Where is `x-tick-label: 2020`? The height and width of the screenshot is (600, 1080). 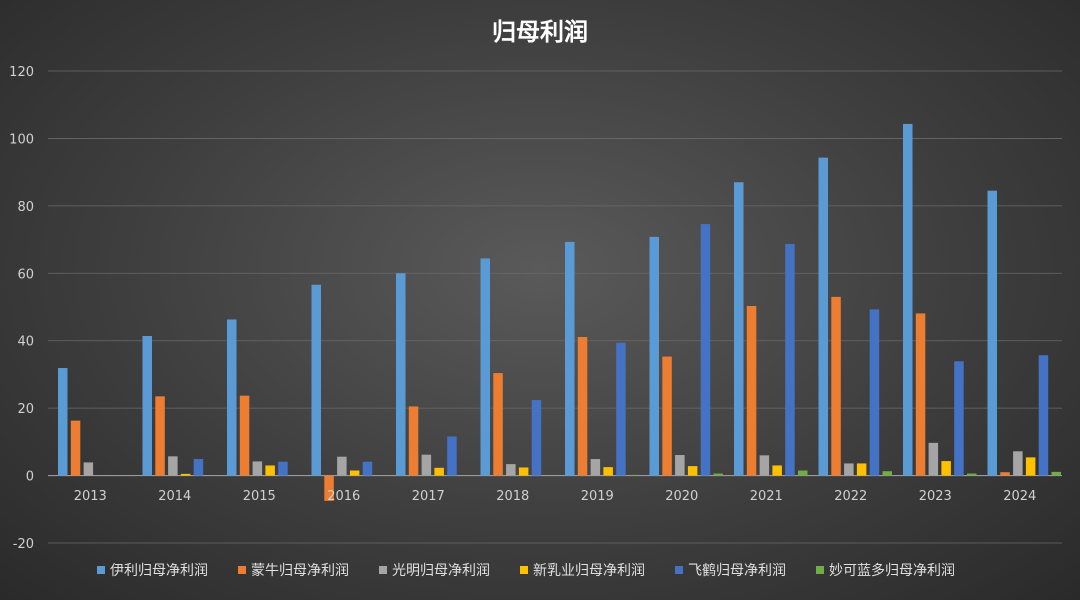
x-tick-label: 2020 is located at coordinates (681, 496).